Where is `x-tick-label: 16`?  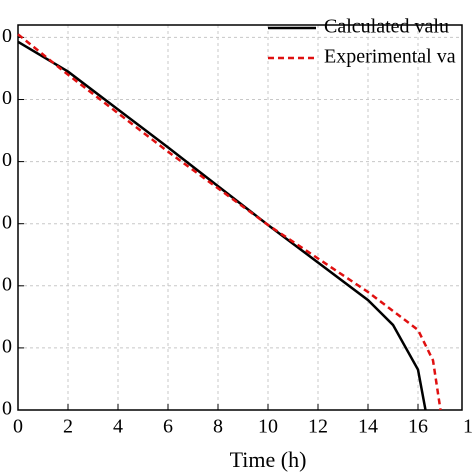
x-tick-label: 16 is located at coordinates (418, 427).